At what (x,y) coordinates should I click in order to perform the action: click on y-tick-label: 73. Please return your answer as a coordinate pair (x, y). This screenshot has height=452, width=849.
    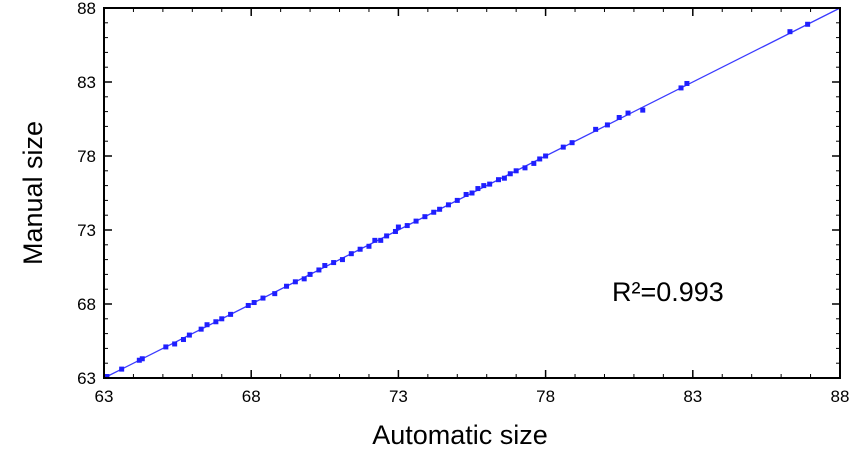
    Looking at the image, I should click on (86, 230).